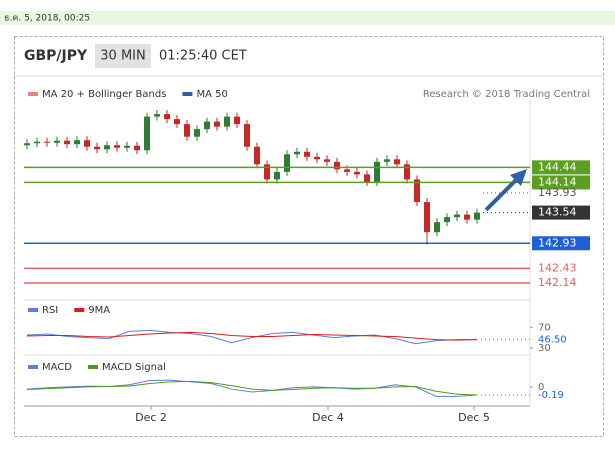 The image size is (615, 449). What do you see at coordinates (134, 367) in the screenshot?
I see `legend-label: MACD Signal` at bounding box center [134, 367].